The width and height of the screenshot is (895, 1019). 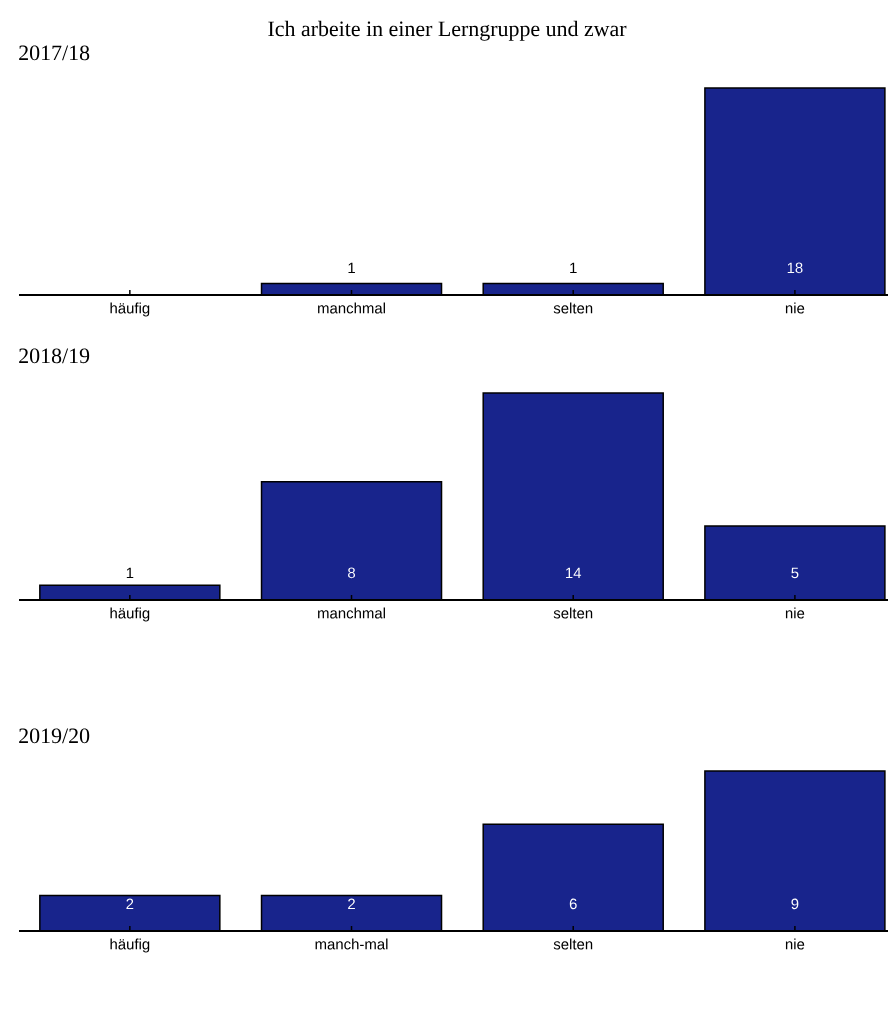 What do you see at coordinates (352, 573) in the screenshot?
I see `data-label: 8` at bounding box center [352, 573].